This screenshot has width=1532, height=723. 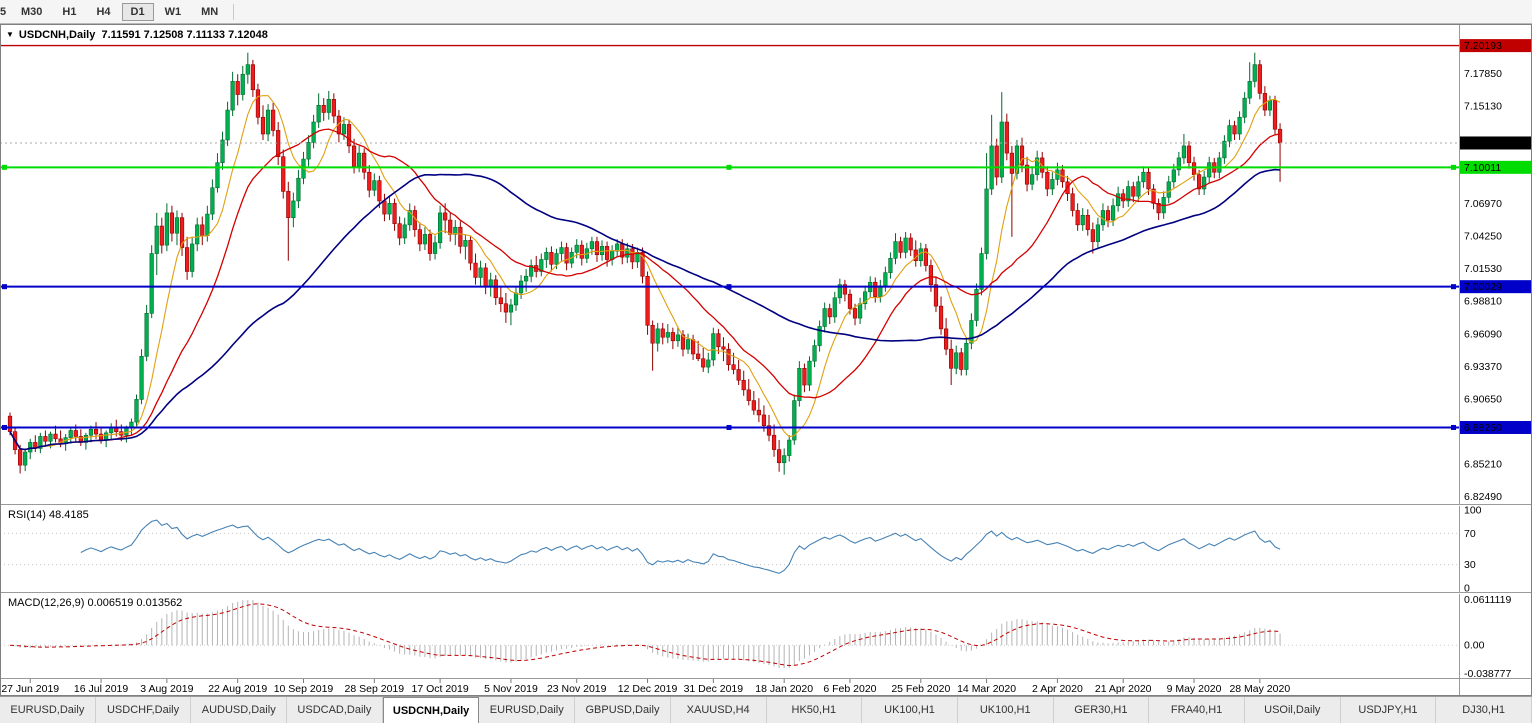 I want to click on macd-signal-line, so click(x=645, y=635).